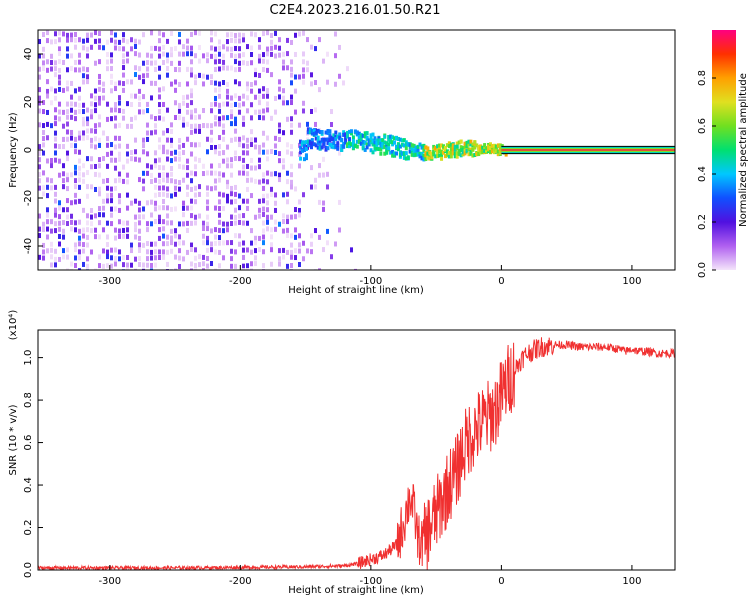 This screenshot has width=750, height=600. I want to click on chart-title: C2E4.2023.216.01.50.R21, so click(354, 10).